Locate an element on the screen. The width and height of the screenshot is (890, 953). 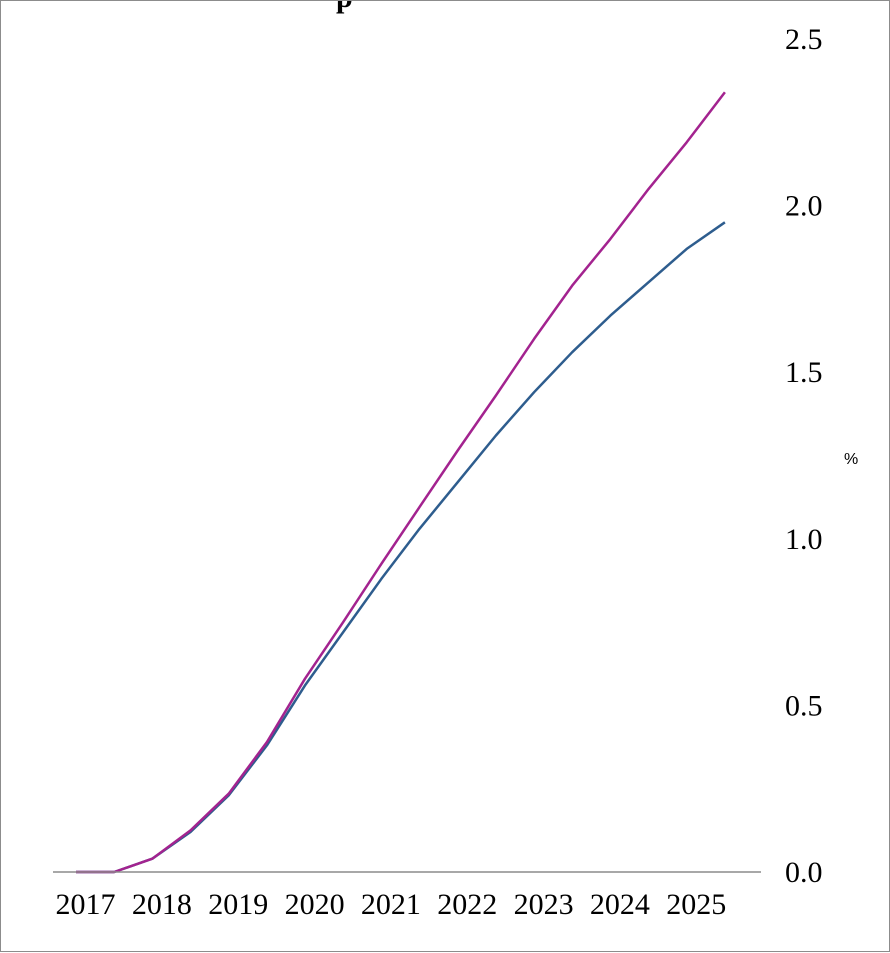
y-tick-label: 0.5 is located at coordinates (804, 705).